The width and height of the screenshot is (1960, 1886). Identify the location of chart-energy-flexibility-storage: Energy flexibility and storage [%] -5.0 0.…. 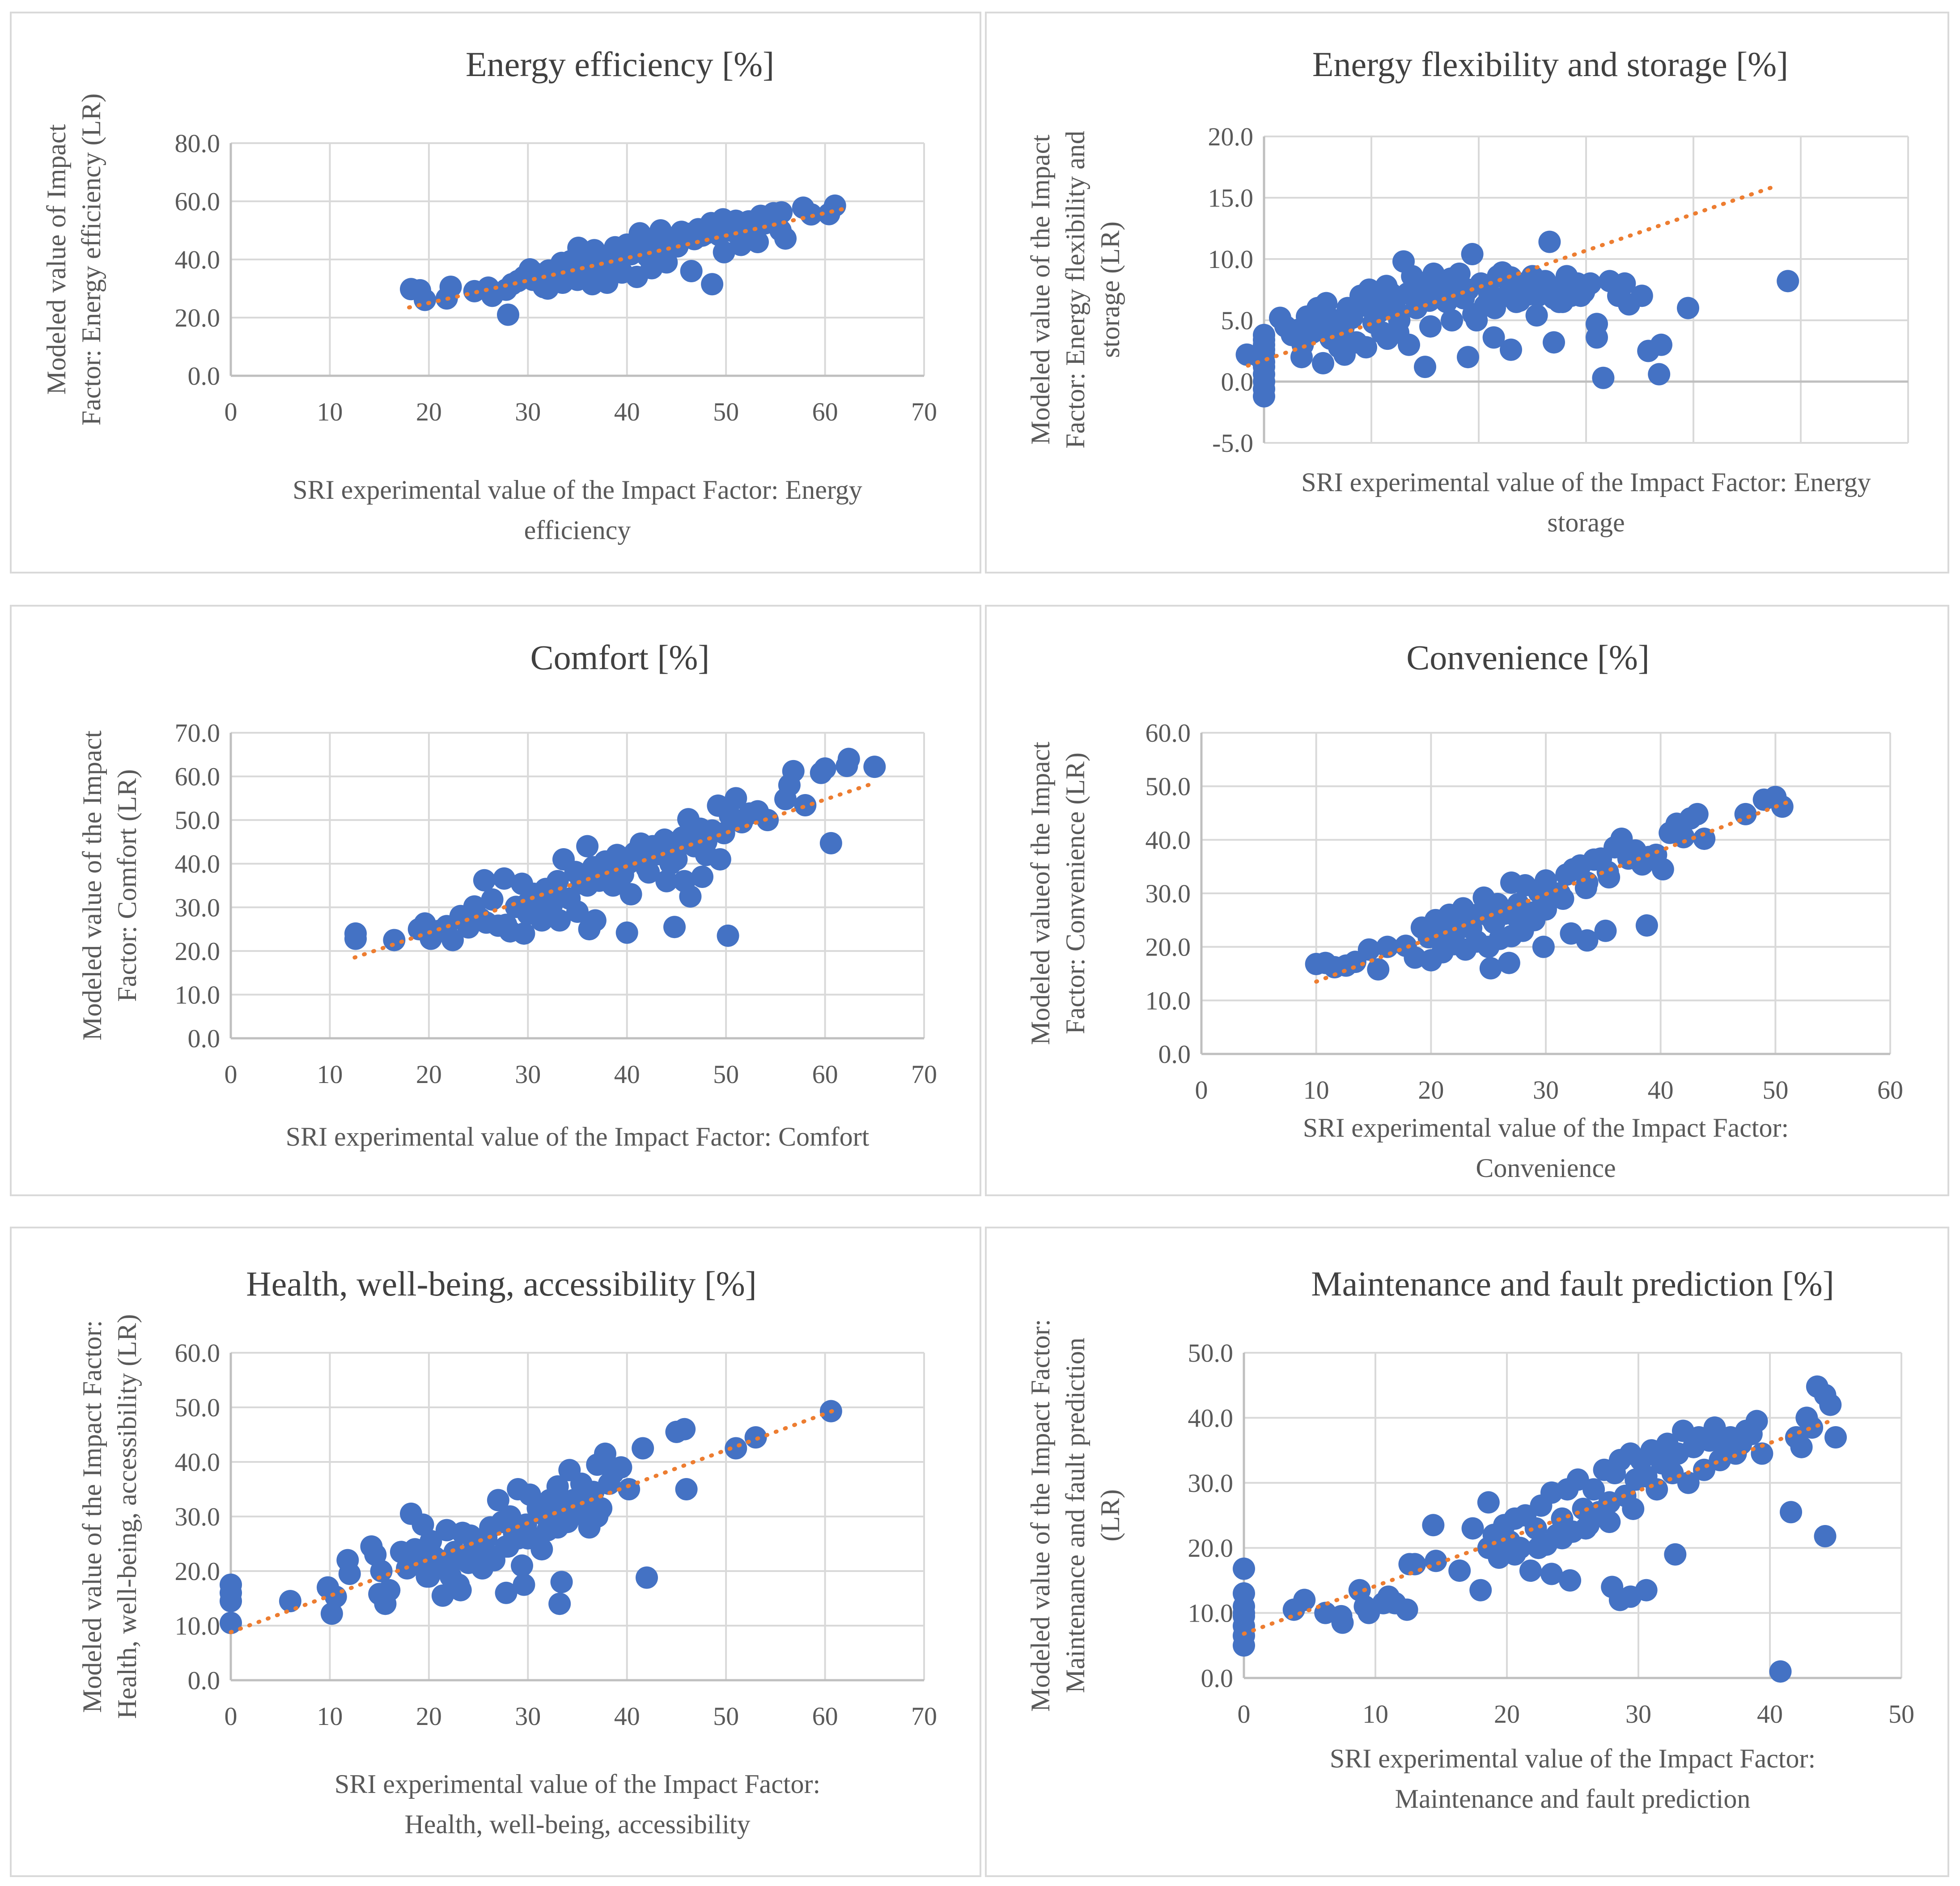
(1467, 291).